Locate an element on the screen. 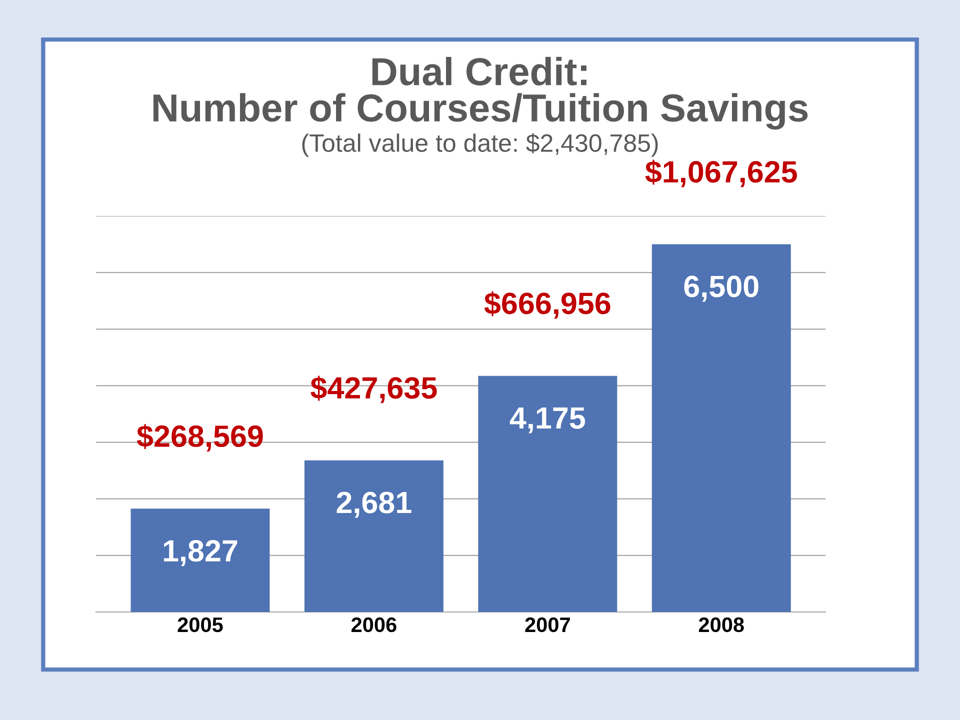 The width and height of the screenshot is (960, 720). chart-subtitle: (Total value to date: $2,430,785) is located at coordinates (480, 145).